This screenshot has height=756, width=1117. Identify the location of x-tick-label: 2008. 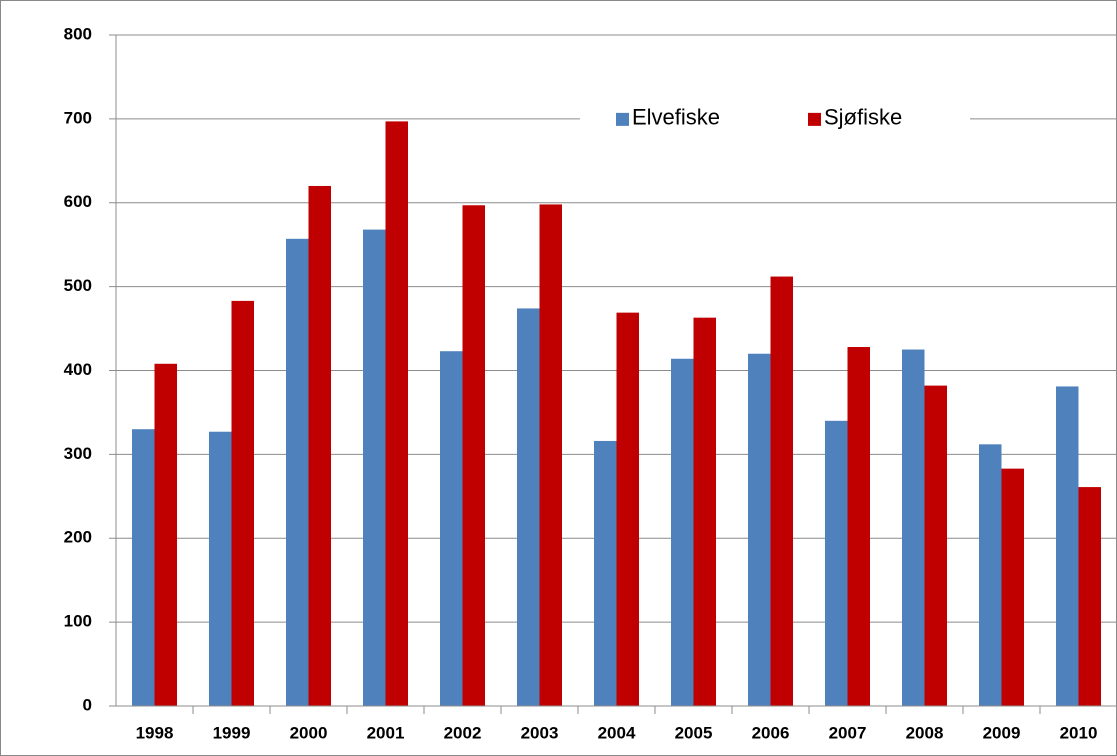
(925, 732).